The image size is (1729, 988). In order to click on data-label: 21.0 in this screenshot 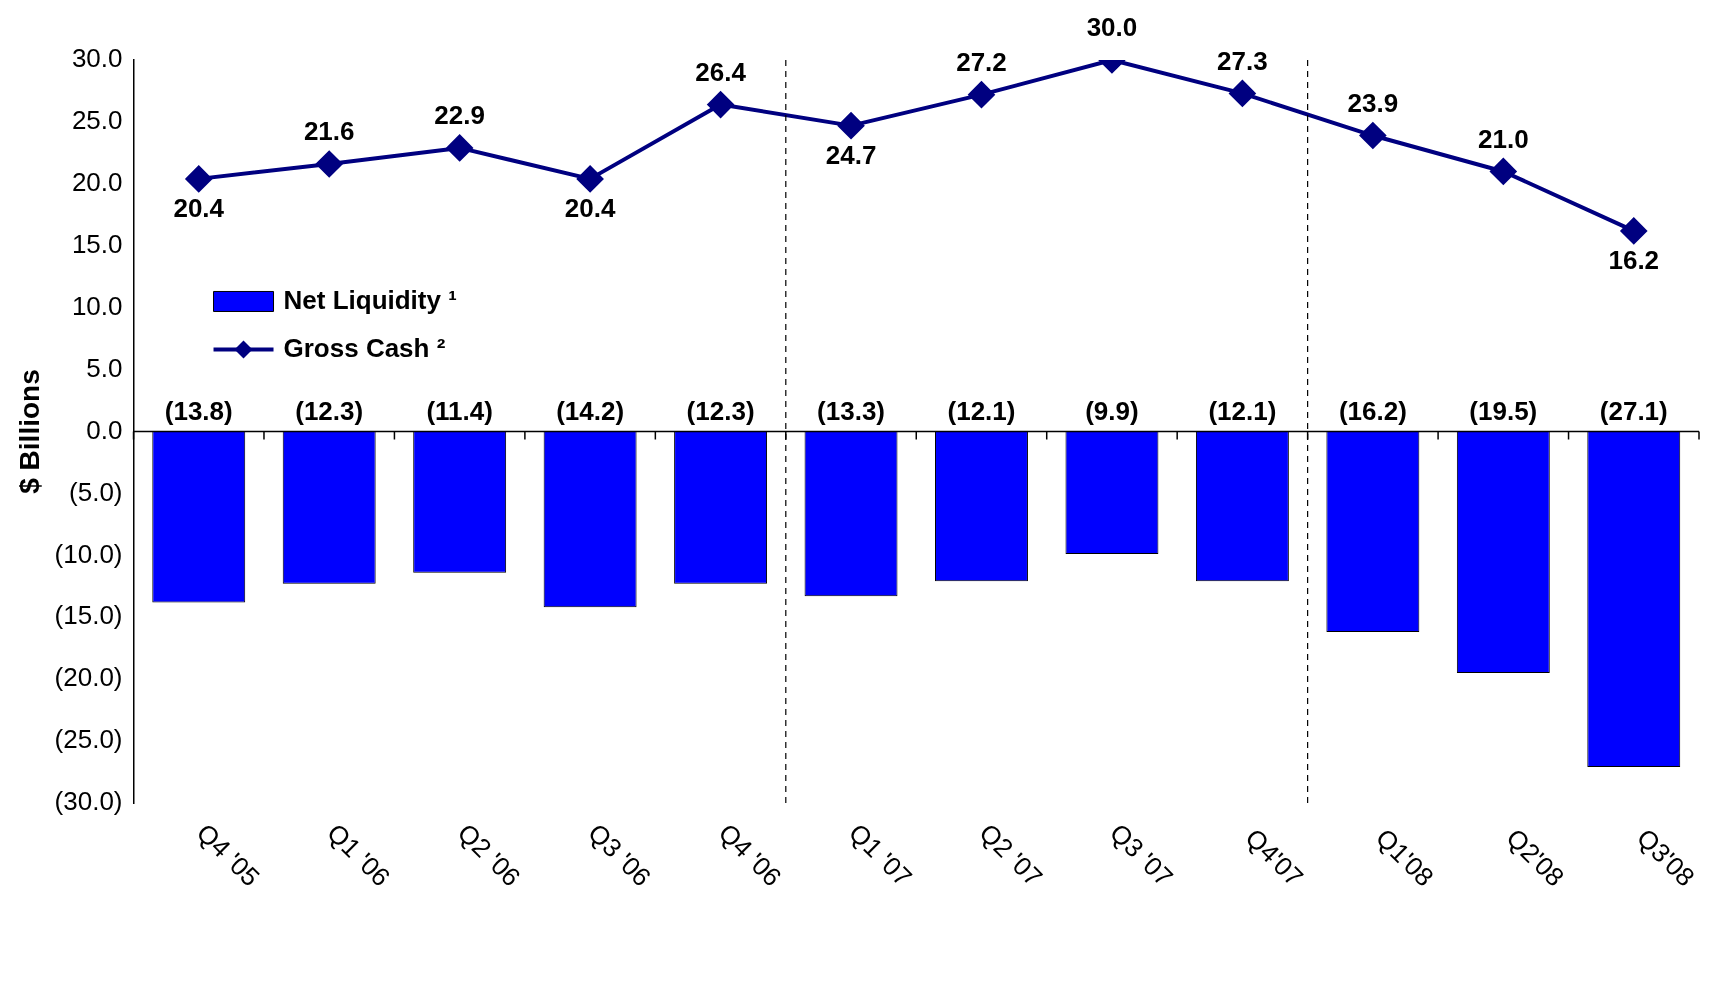, I will do `click(1503, 138)`.